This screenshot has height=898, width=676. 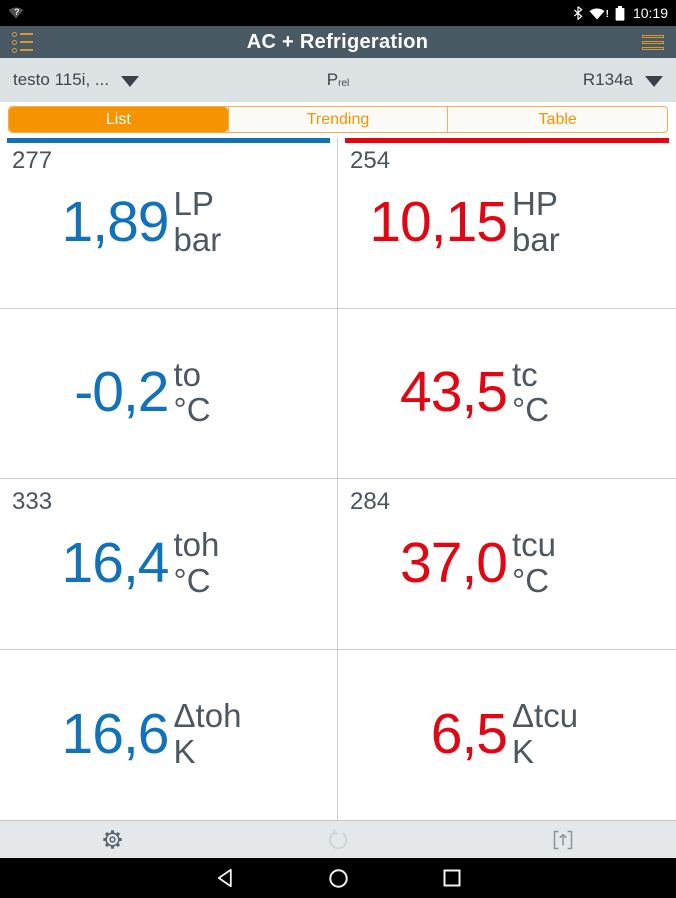 I want to click on settings-gear-icon, so click(x=112, y=839).